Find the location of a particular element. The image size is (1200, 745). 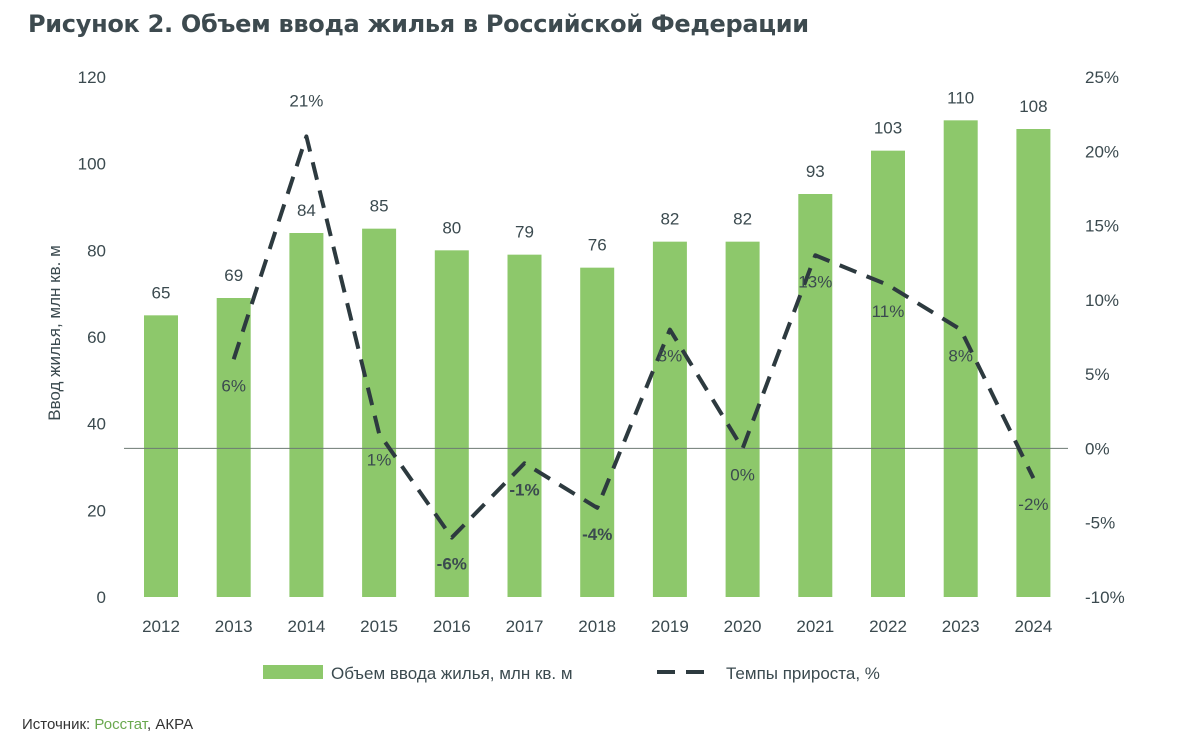

source-note: Источник: Росстат, АКРА is located at coordinates (107, 724).